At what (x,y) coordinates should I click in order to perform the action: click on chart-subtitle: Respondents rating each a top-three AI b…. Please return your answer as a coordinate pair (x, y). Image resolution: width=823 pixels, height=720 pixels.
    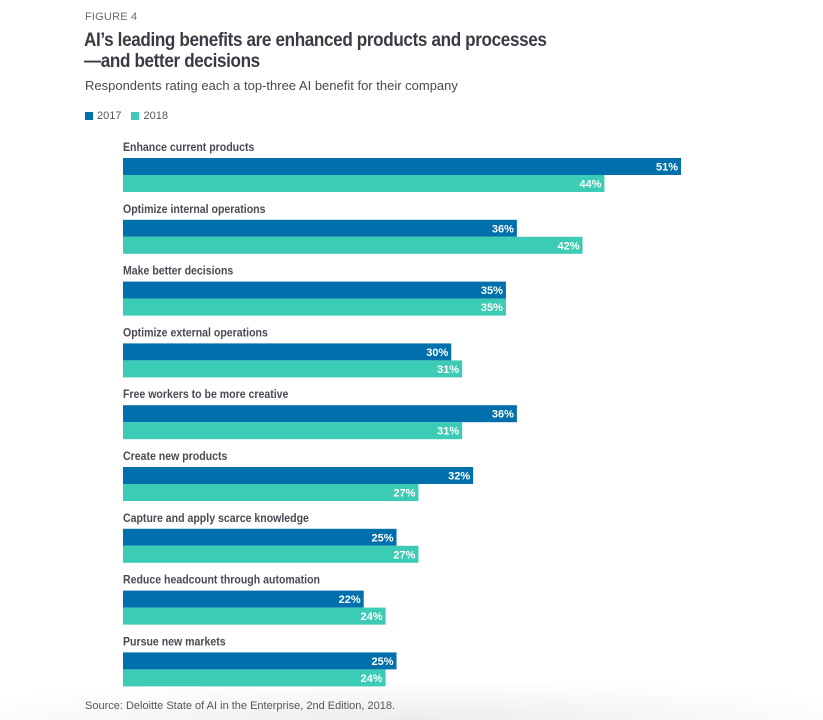
    Looking at the image, I should click on (271, 85).